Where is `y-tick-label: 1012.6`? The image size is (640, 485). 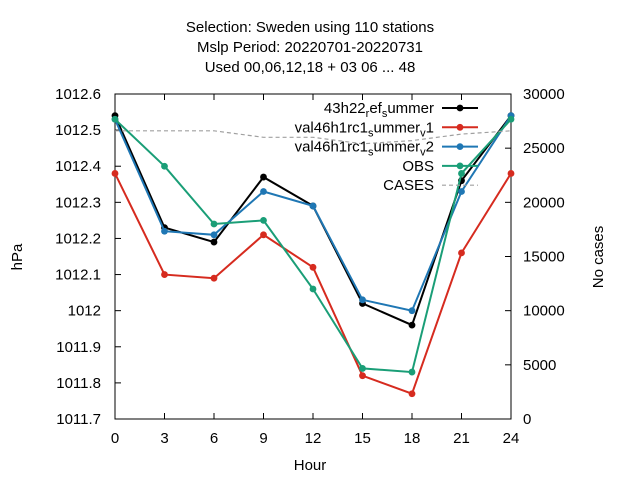 y-tick-label: 1012.6 is located at coordinates (78, 94).